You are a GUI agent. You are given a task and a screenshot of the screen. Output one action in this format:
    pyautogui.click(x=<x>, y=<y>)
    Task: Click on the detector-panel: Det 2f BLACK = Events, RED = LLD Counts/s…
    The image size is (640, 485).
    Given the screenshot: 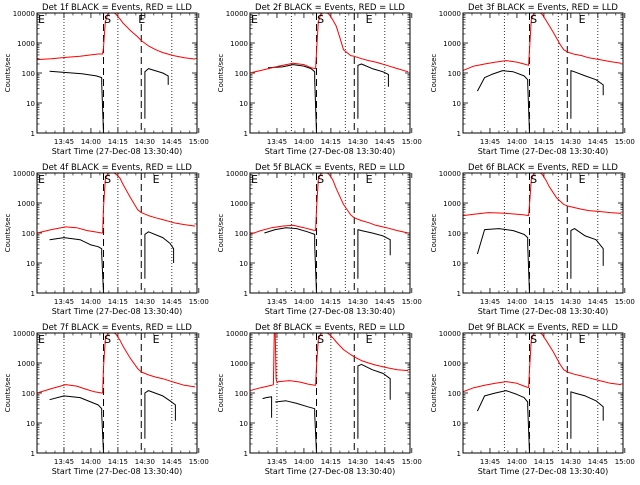 What is the action you would take?
    pyautogui.click(x=319, y=79)
    